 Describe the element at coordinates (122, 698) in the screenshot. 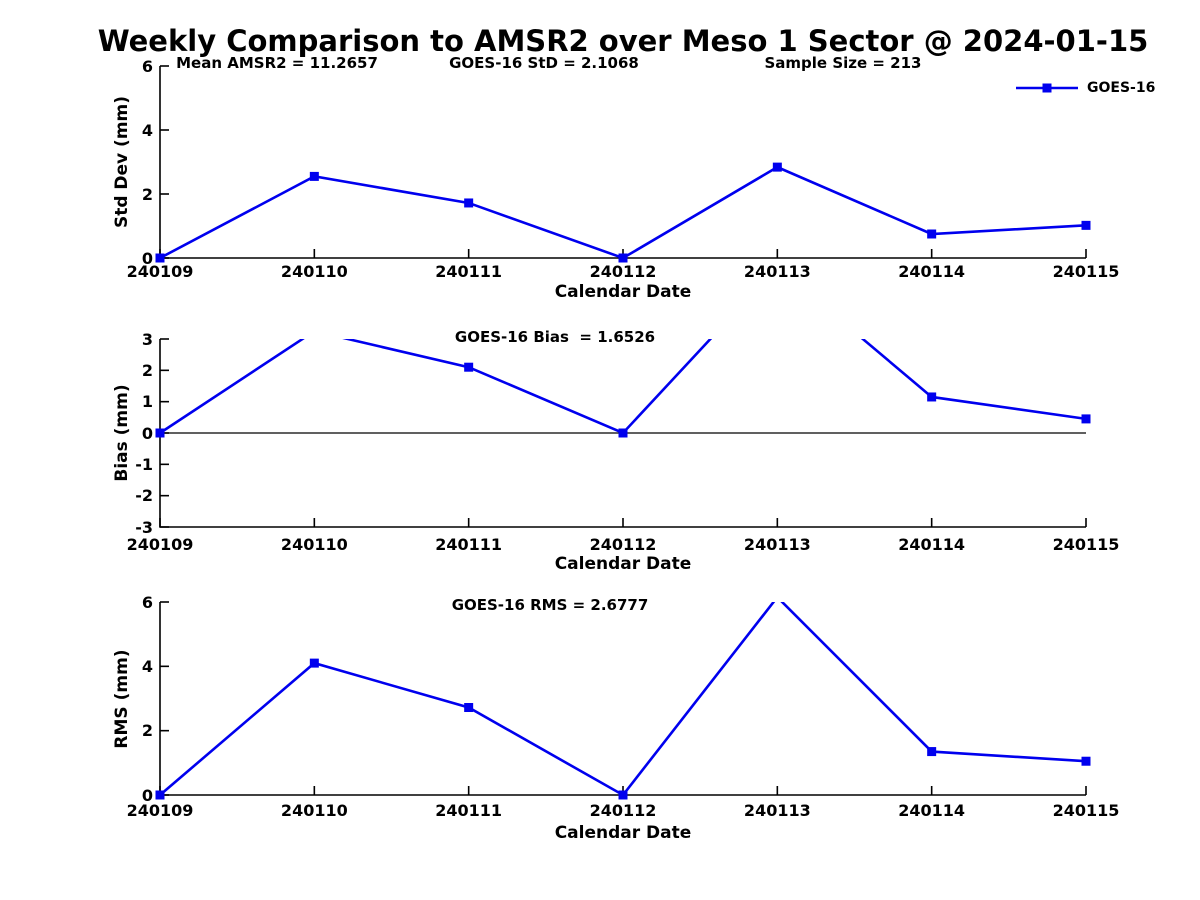

I see `rms-y-axis-title: RMS (mm)` at that location.